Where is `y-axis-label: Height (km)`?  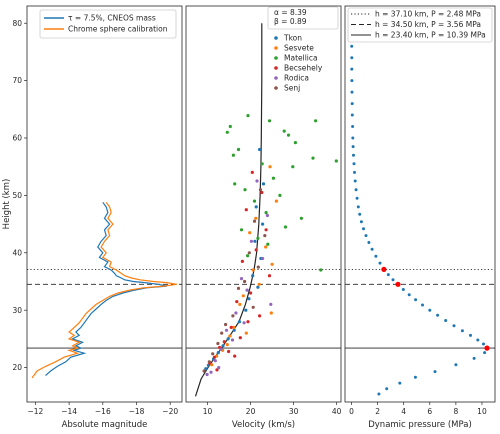 y-axis-label: Height (km) is located at coordinates (7, 204).